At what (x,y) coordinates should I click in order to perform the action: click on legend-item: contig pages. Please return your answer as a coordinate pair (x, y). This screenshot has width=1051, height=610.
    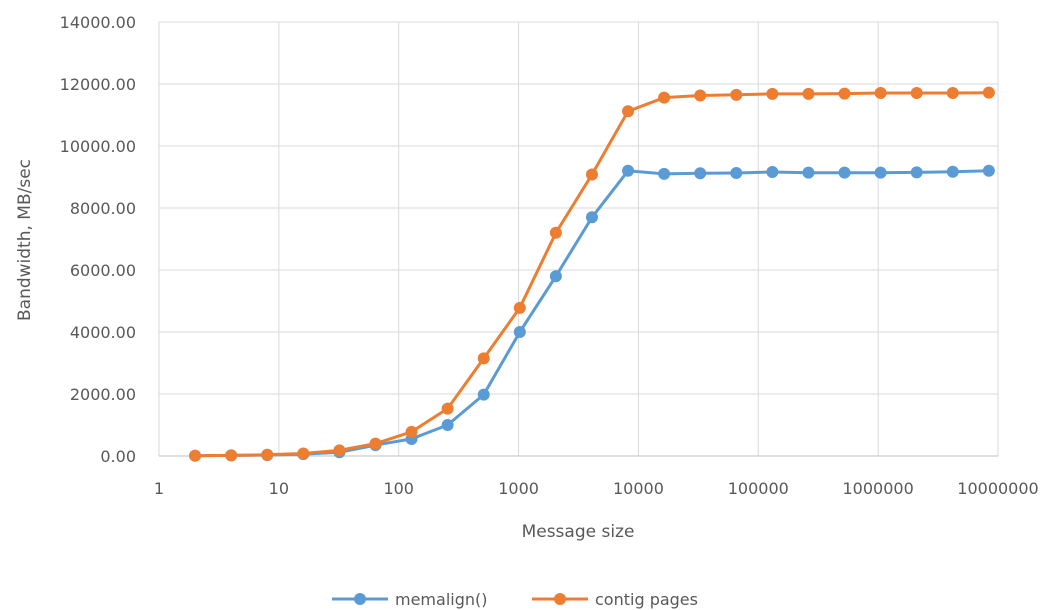
    Looking at the image, I should click on (615, 599).